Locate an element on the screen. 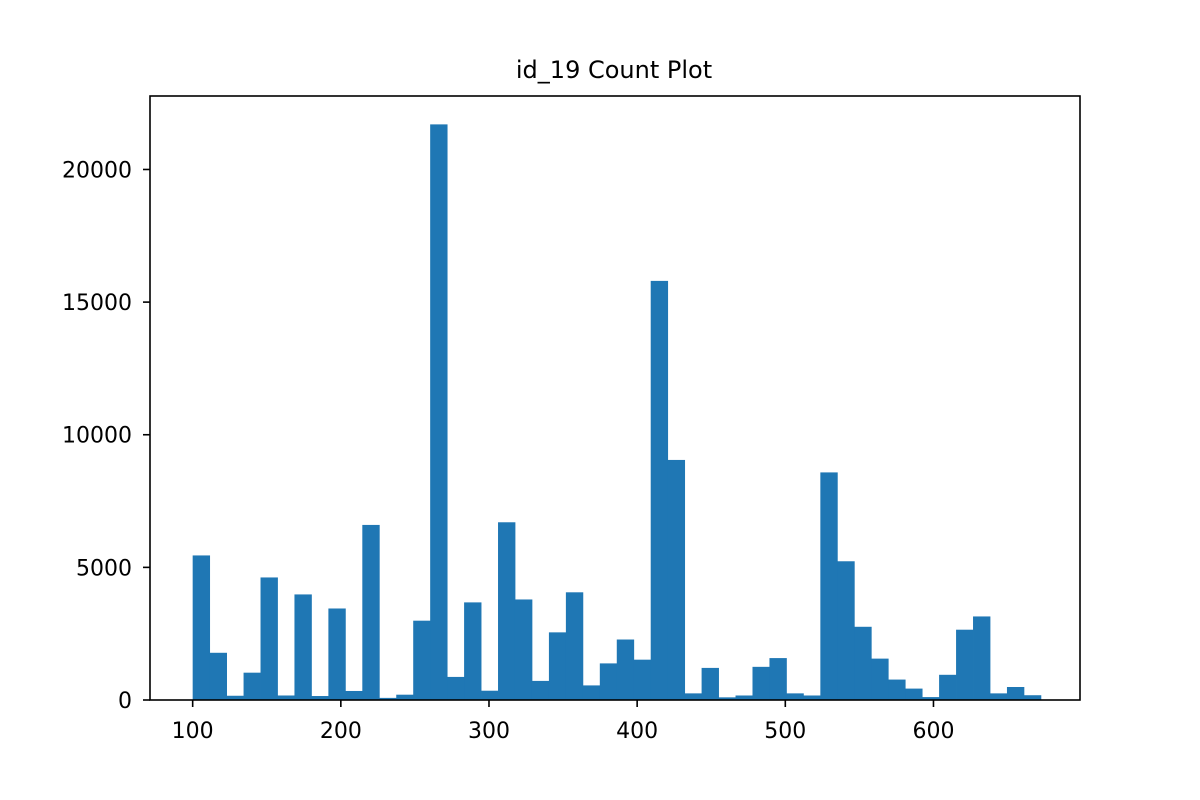 This screenshot has height=800, width=1200. x-tick-label: 200 is located at coordinates (341, 731).